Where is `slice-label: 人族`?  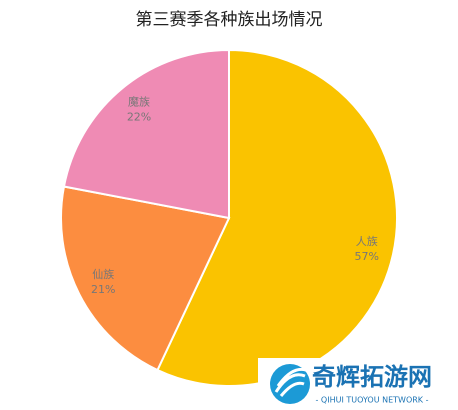
slice-label: 人族 is located at coordinates (367, 241).